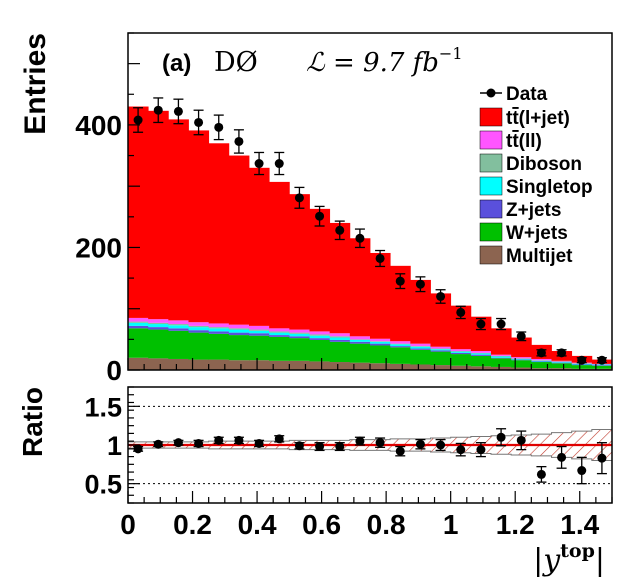 The height and width of the screenshot is (583, 639). Describe the element at coordinates (520, 210) in the screenshot. I see `legend-entry-zjets: Z+jets` at that location.